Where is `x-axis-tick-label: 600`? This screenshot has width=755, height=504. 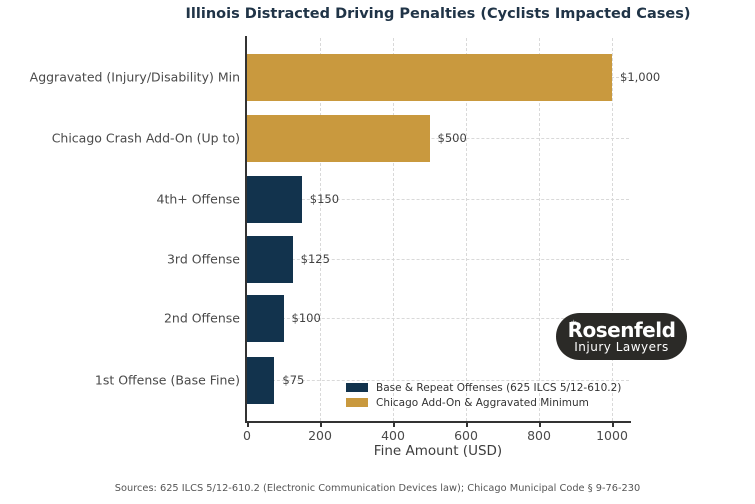 x-axis-tick-label: 600 is located at coordinates (466, 435).